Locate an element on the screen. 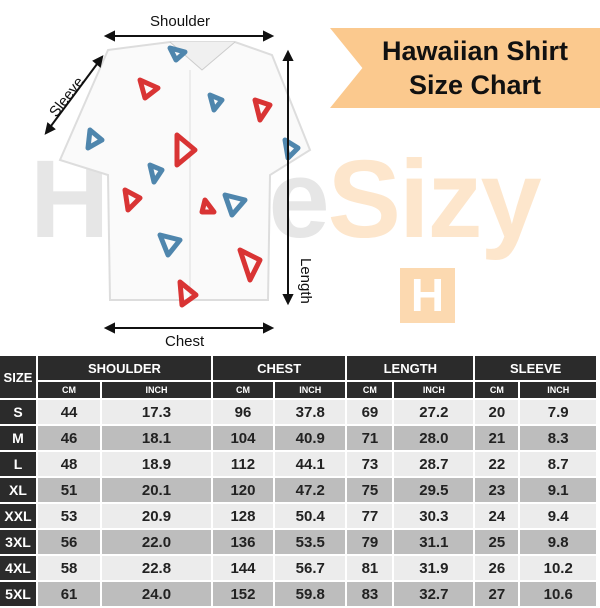  title-banner is located at coordinates (465, 68).